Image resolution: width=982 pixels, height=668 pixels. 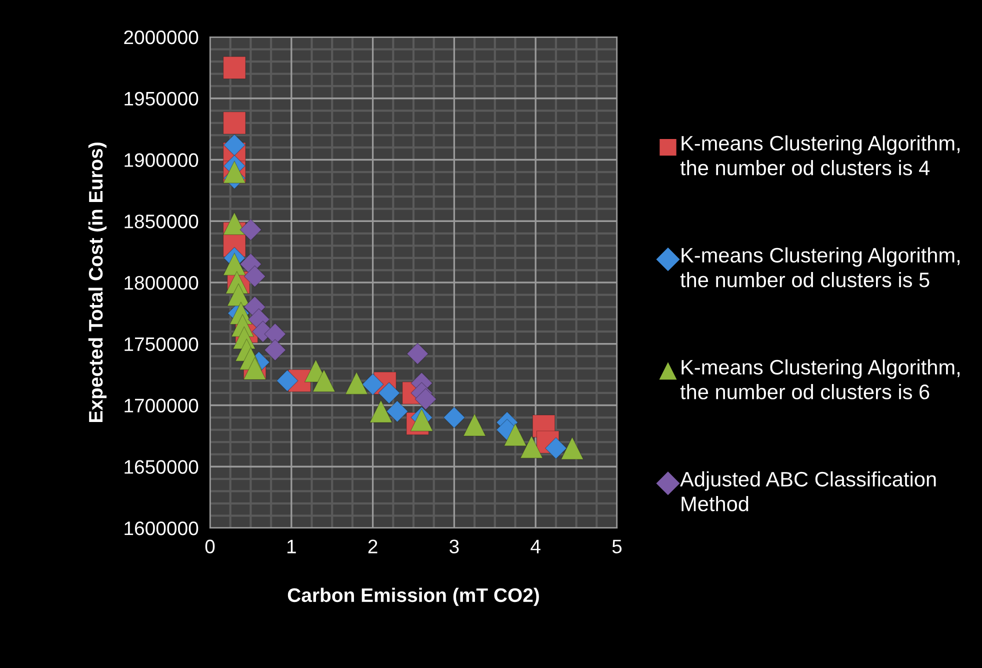 What do you see at coordinates (161, 99) in the screenshot?
I see `y-tick-label: 1950000` at bounding box center [161, 99].